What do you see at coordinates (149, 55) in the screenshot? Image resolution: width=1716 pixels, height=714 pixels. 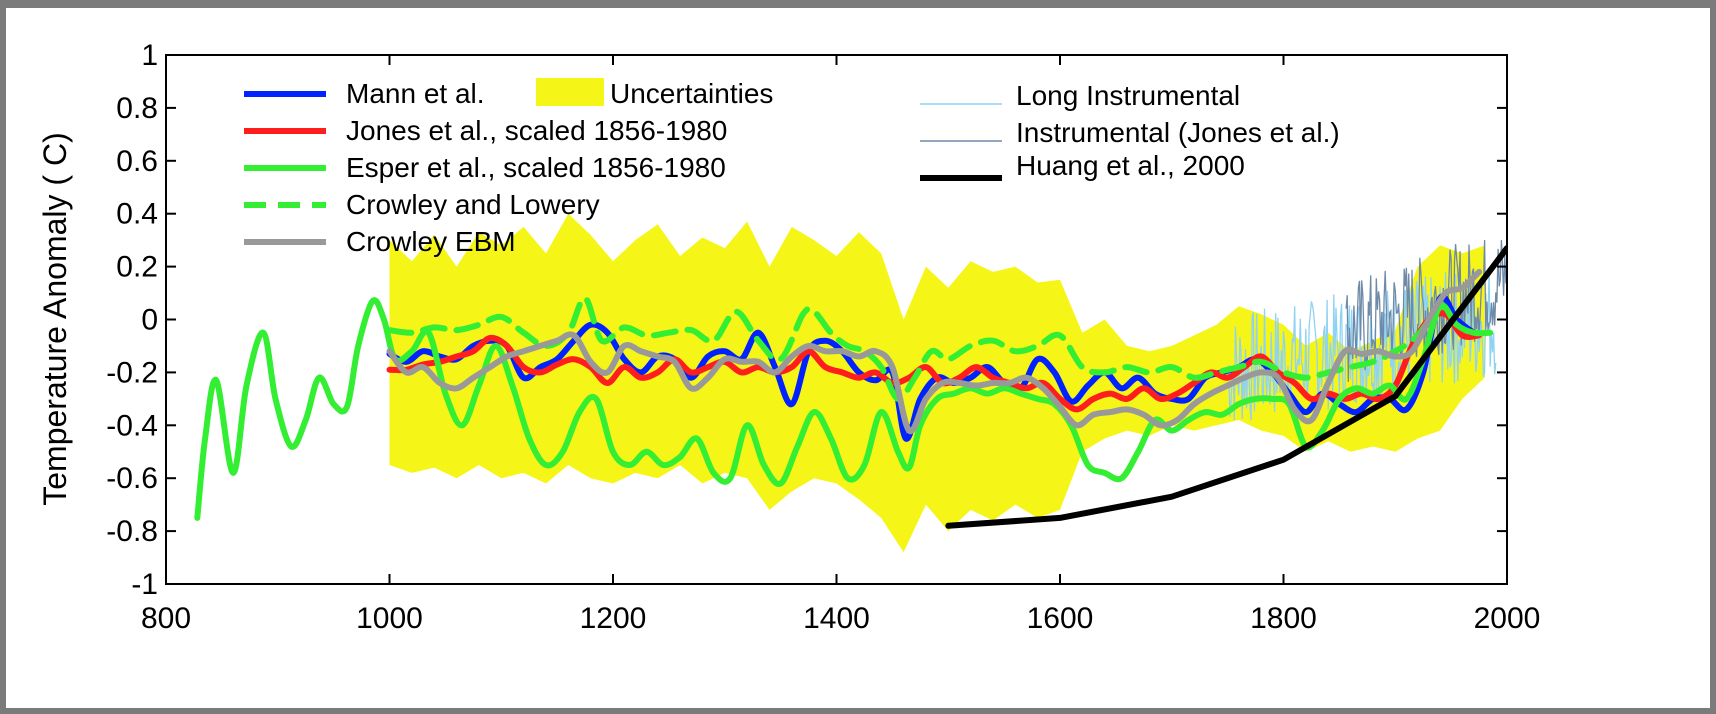 I see `y-tick-label: 1` at bounding box center [149, 55].